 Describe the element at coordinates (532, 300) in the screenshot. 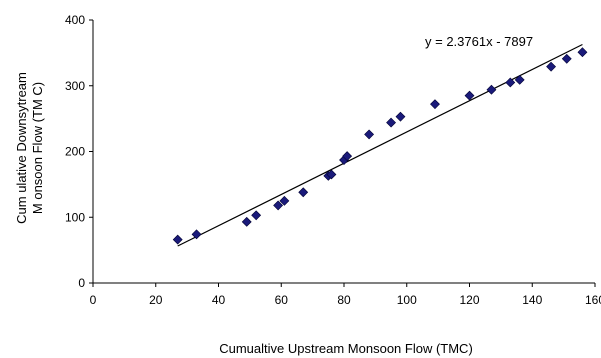

I see `x-tick-label: 140` at that location.